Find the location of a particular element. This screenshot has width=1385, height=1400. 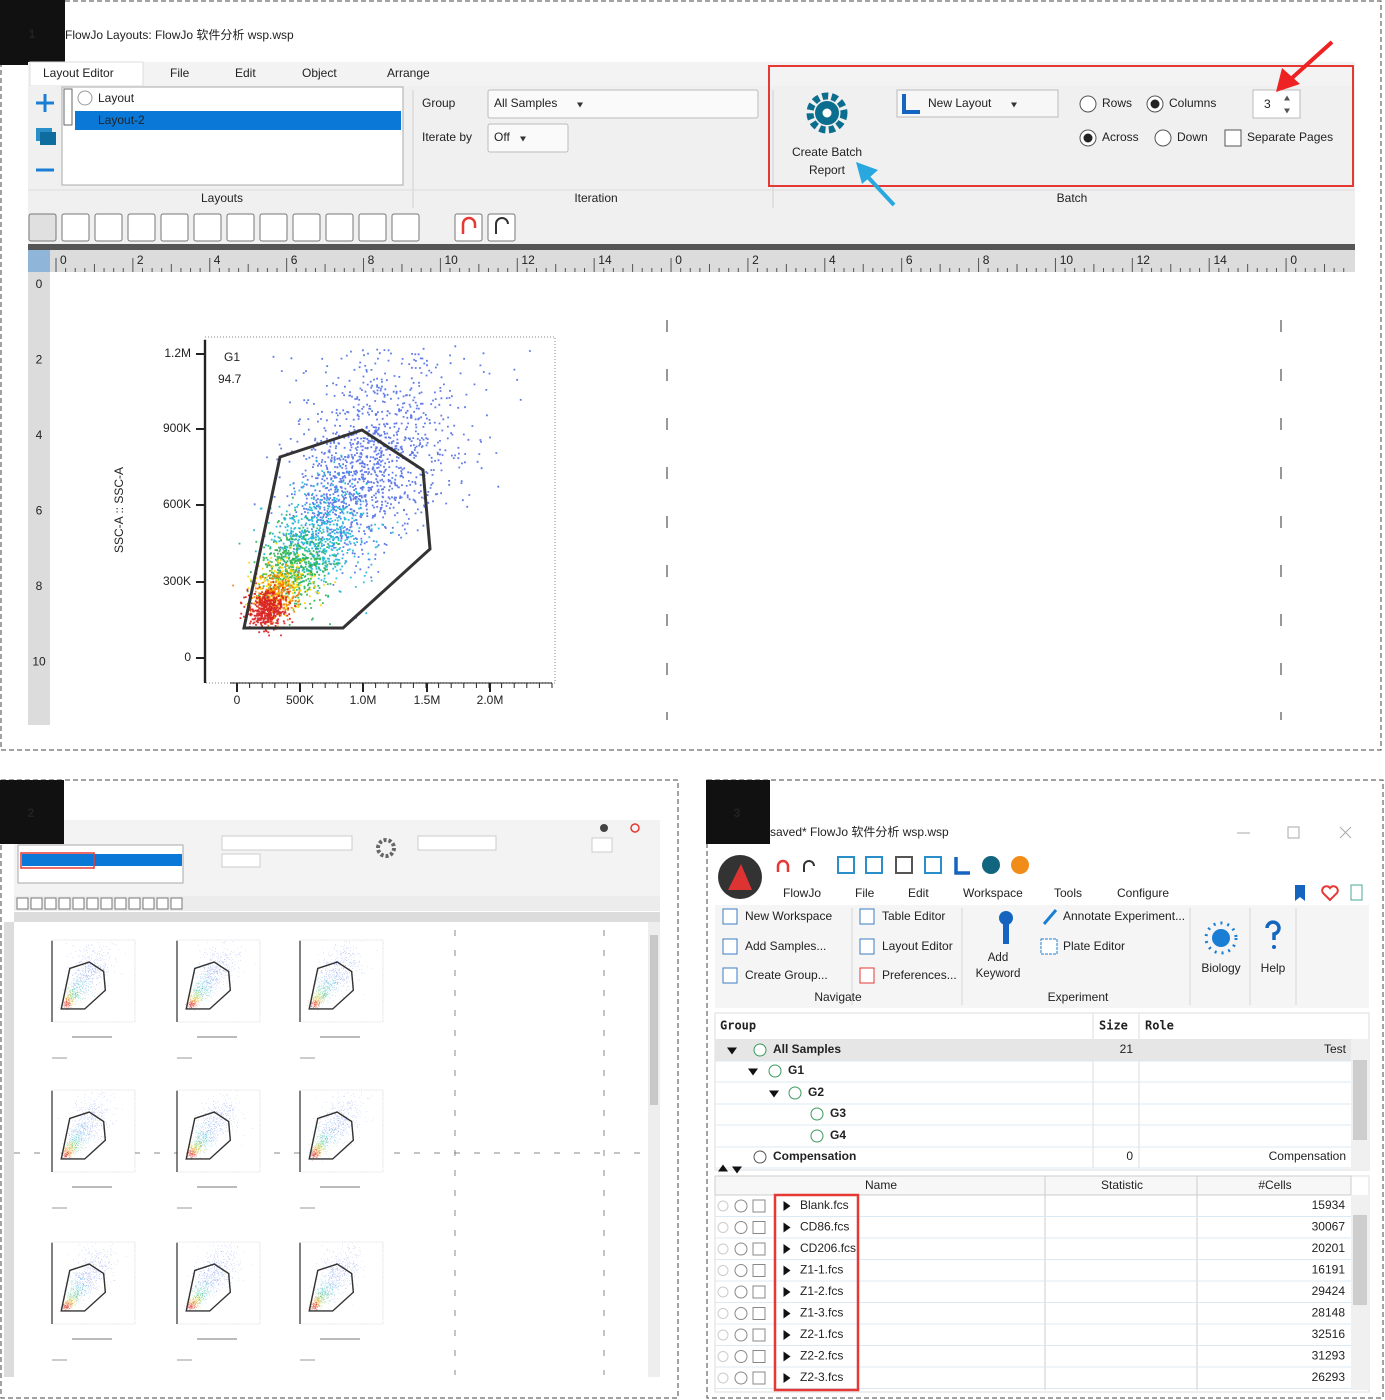

label: Group is located at coordinates (439, 103).